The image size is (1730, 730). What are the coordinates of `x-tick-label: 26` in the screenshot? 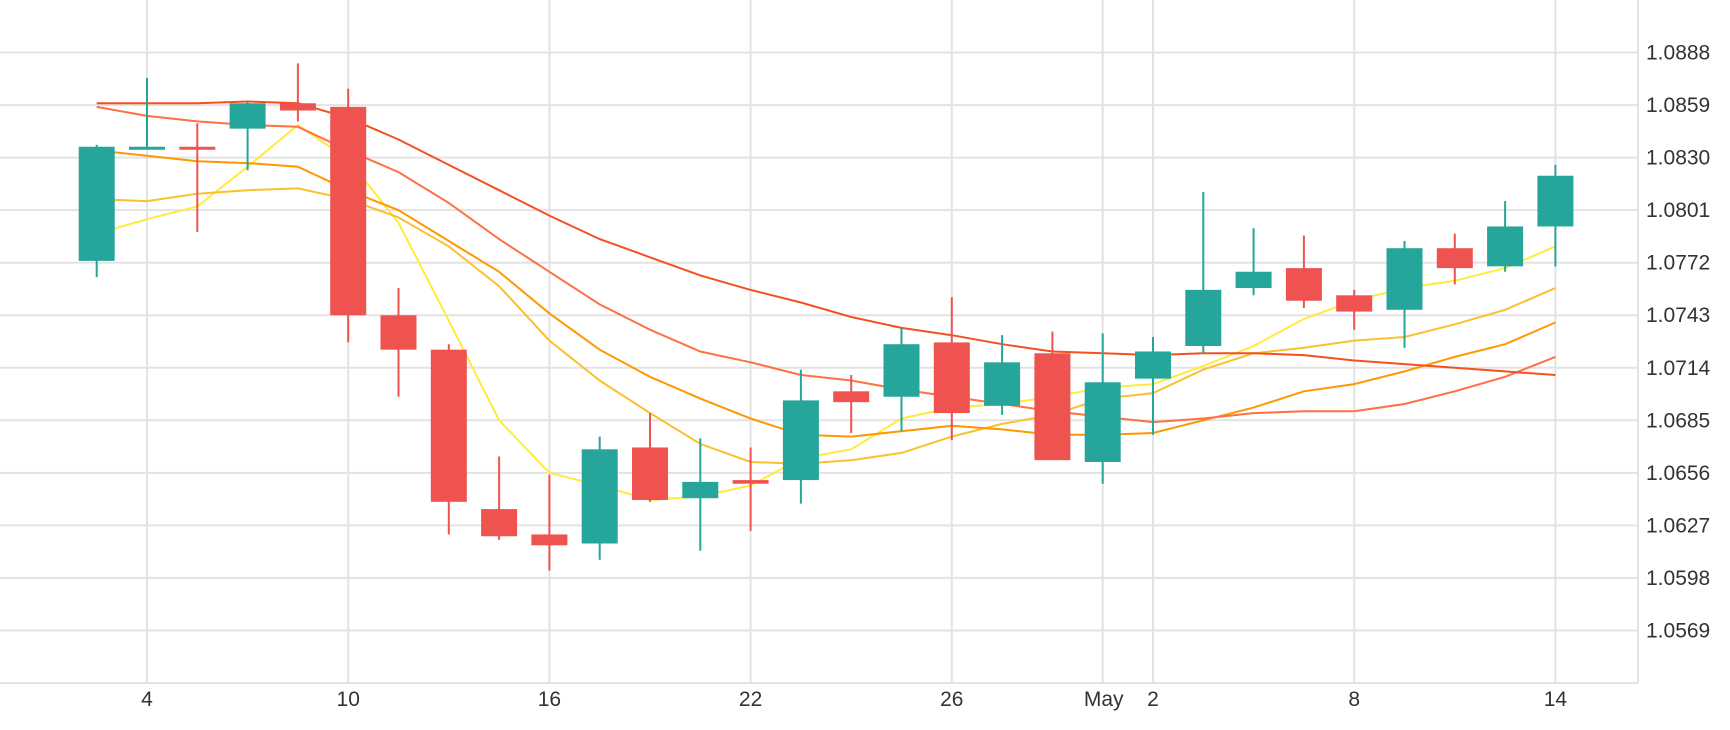 It's located at (951, 699).